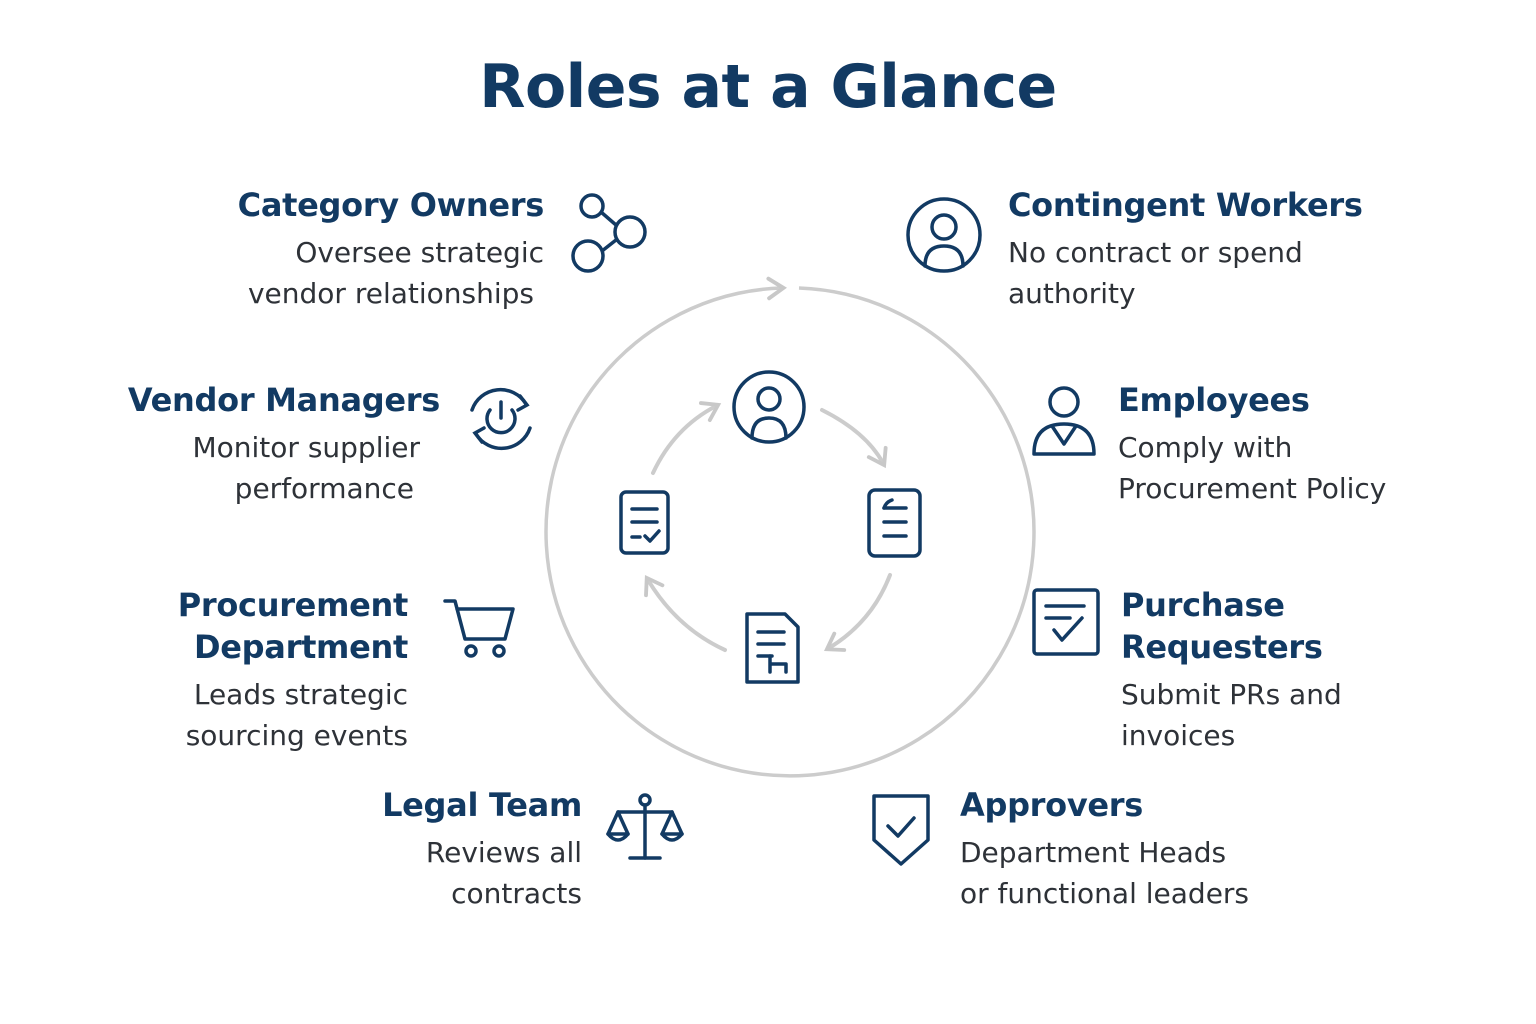  I want to click on role-description: Submit PRs and invoices, so click(1231, 715).